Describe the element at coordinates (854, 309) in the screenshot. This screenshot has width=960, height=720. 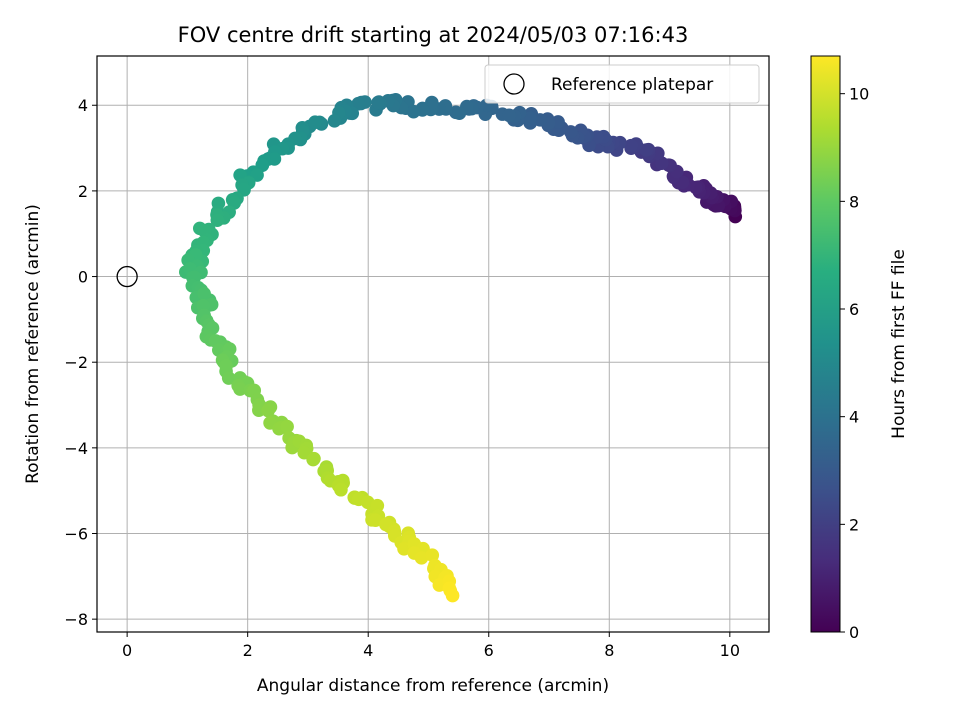
I see `colorbar-tick-label: 6` at that location.